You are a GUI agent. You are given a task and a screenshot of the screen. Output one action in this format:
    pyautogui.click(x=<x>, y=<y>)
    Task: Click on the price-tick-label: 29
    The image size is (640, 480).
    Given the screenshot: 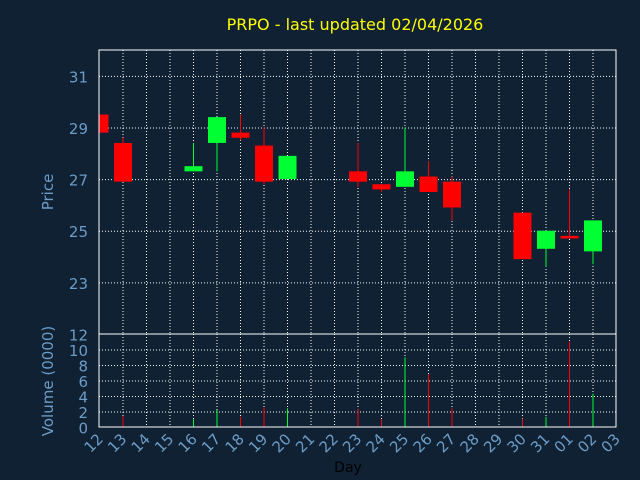 What is the action you would take?
    pyautogui.click(x=78, y=129)
    